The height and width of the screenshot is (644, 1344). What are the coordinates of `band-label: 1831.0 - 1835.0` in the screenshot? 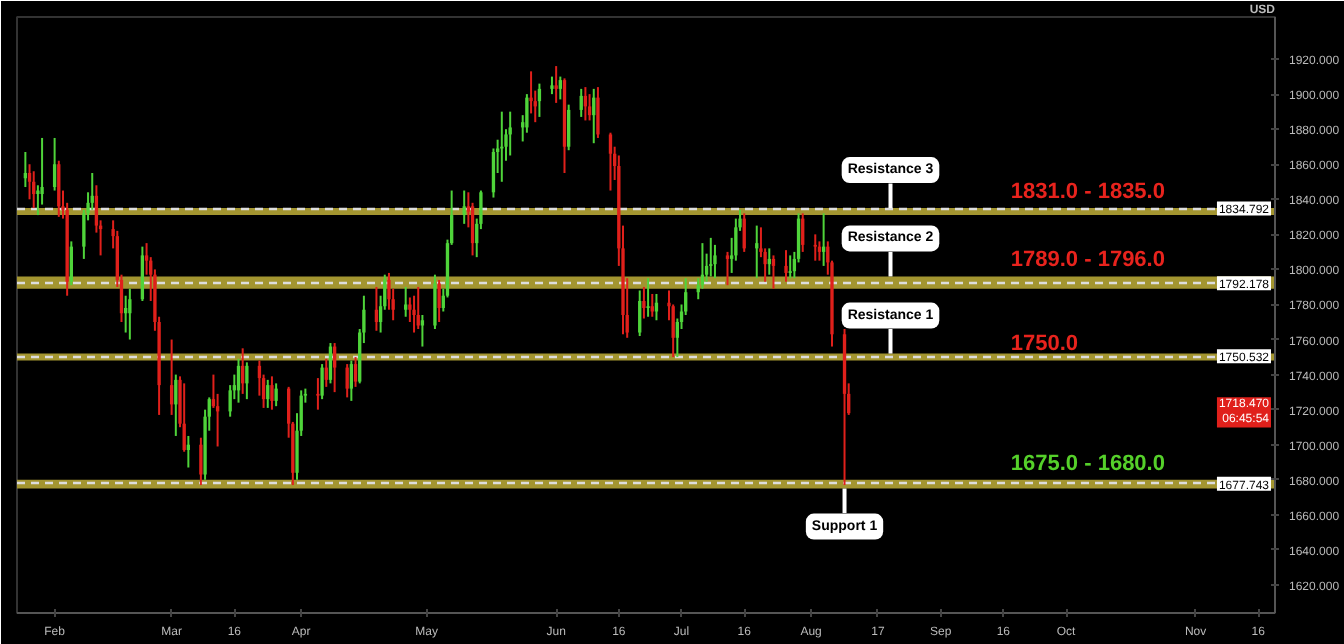 It's located at (1087, 192).